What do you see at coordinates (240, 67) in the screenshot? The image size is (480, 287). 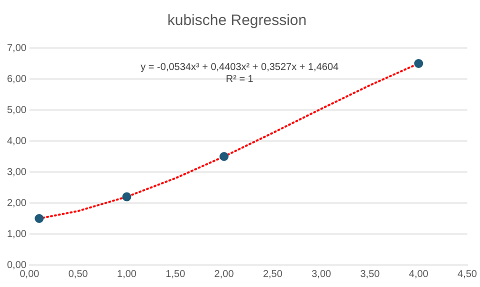 I see `annotation: y = -0,0534x³ + 0,4403x² + 0,3527x + 1,4604` at bounding box center [240, 67].